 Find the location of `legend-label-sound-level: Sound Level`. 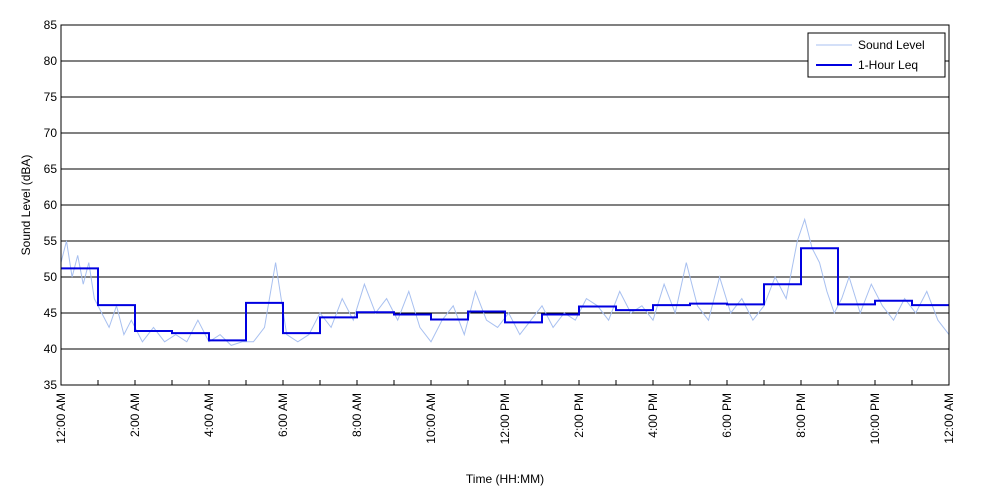

legend-label-sound-level: Sound Level is located at coordinates (891, 45).